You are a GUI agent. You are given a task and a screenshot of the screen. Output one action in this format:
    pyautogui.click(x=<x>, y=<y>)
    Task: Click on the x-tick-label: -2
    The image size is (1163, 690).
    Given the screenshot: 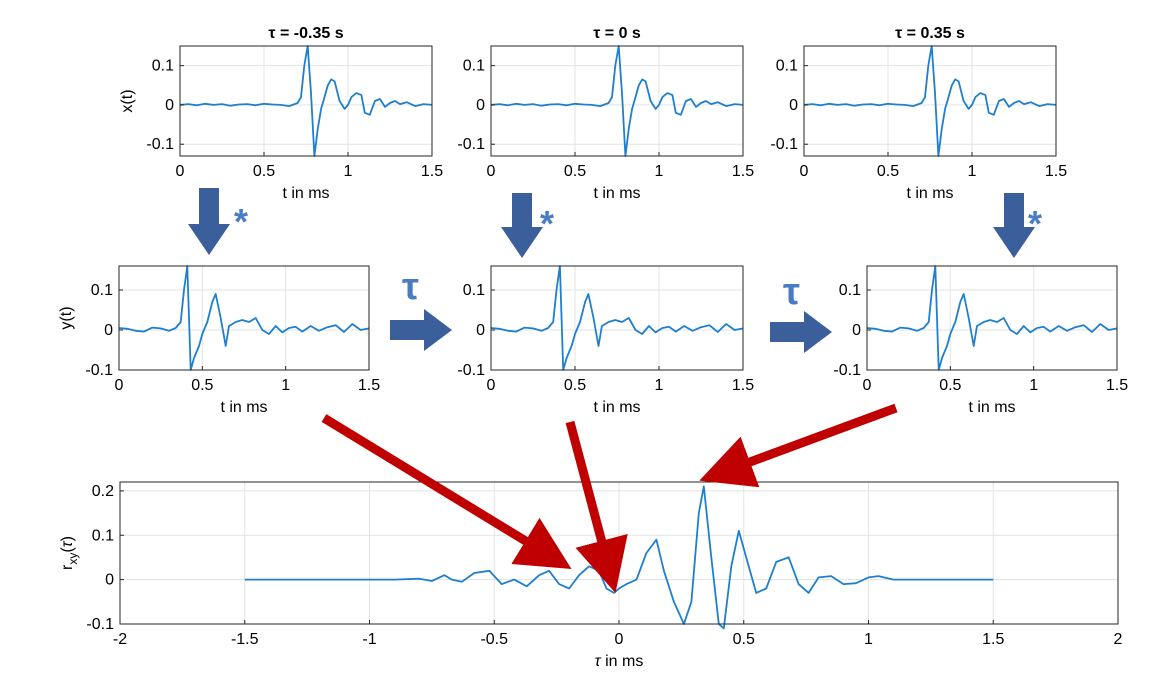 What is the action you would take?
    pyautogui.click(x=120, y=639)
    